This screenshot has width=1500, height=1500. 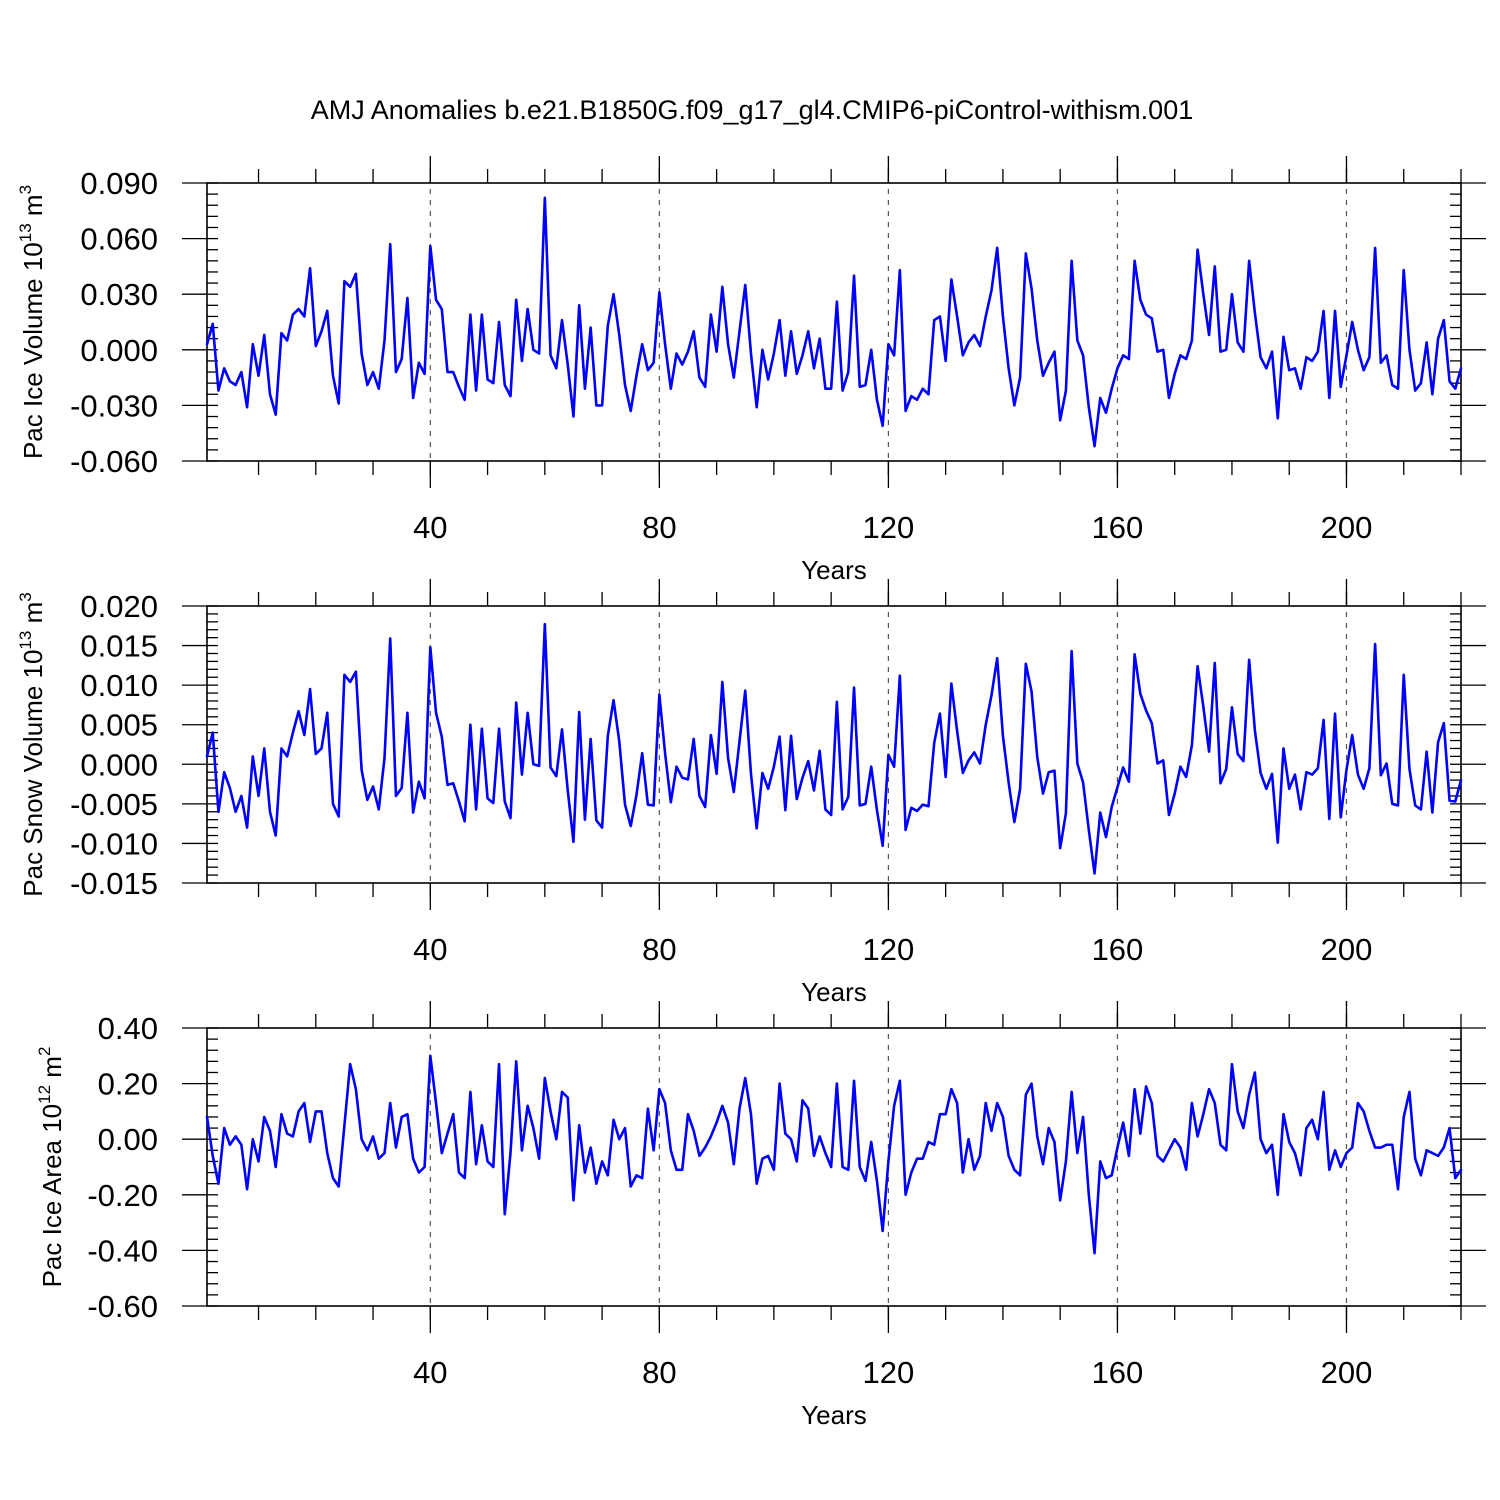 What do you see at coordinates (122, 1250) in the screenshot?
I see `y-tick-label: -0.40` at bounding box center [122, 1250].